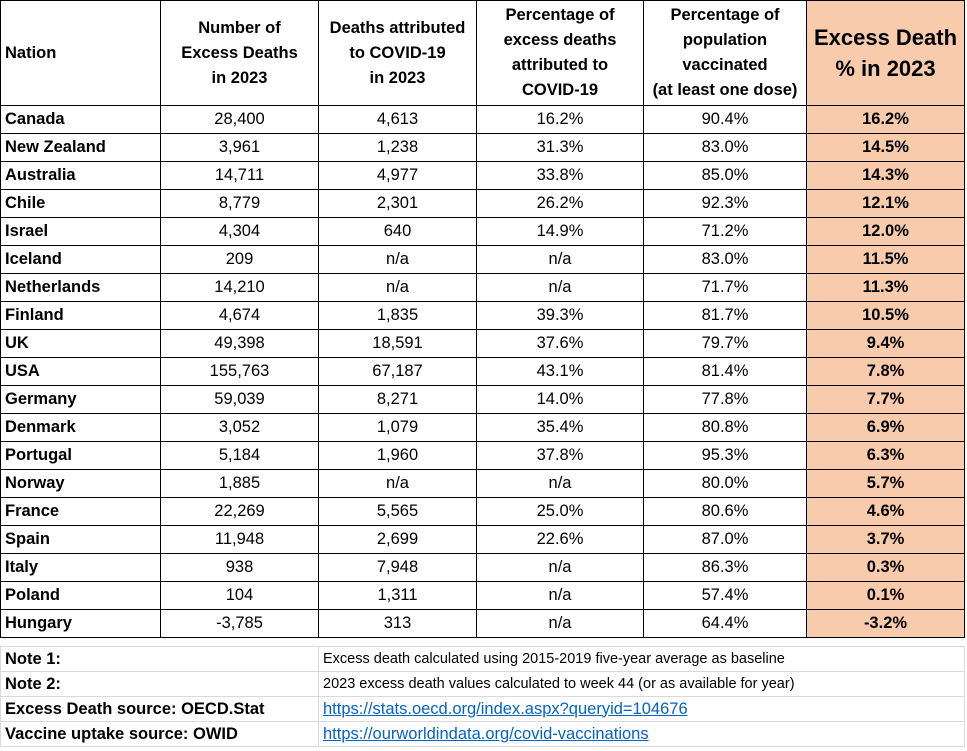 The height and width of the screenshot is (751, 967). What do you see at coordinates (397, 427) in the screenshot?
I see `data-cell: 1,079` at bounding box center [397, 427].